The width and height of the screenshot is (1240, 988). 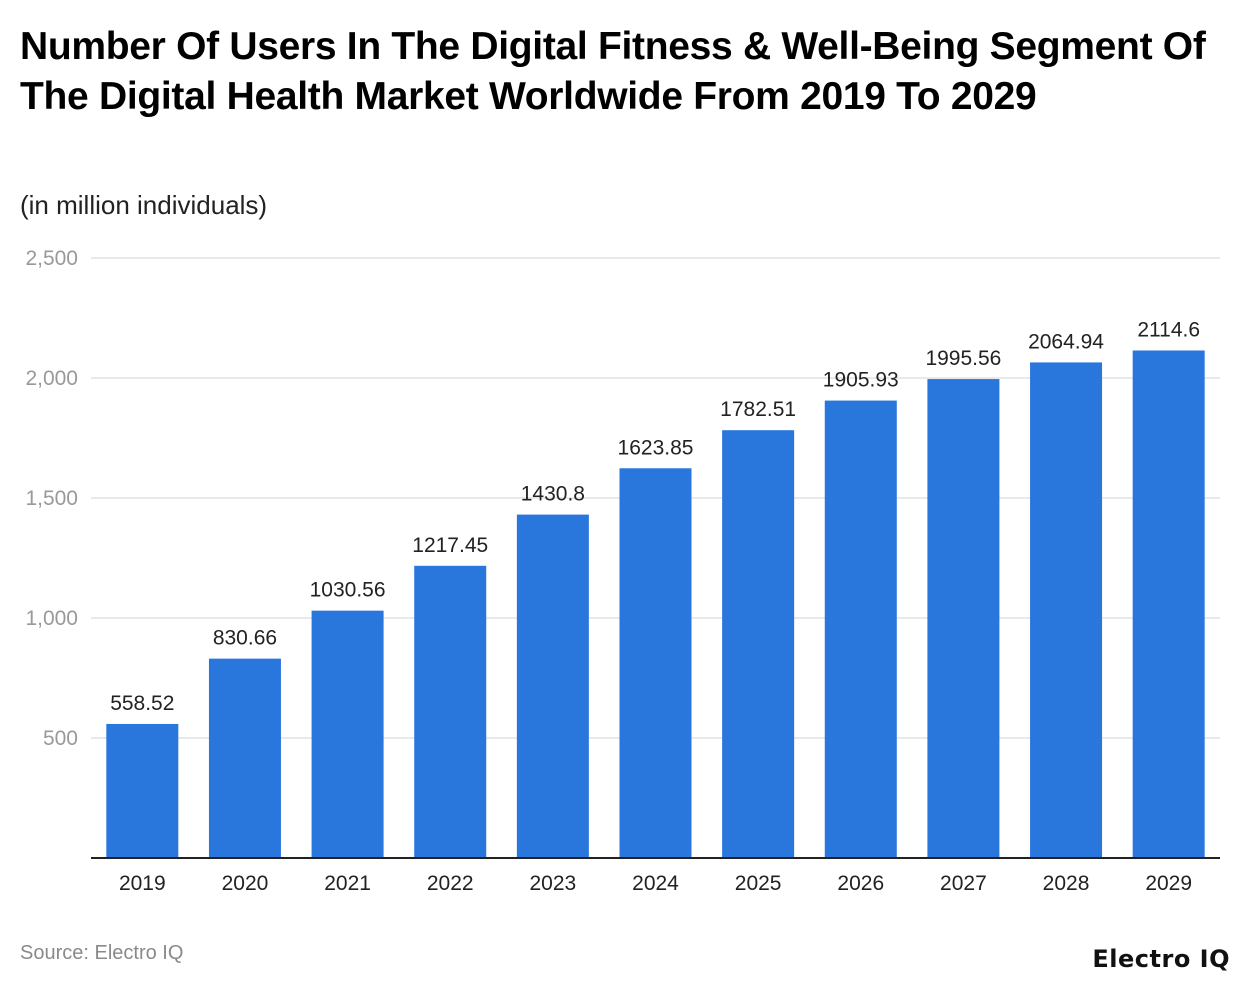 What do you see at coordinates (347, 734) in the screenshot?
I see `bar-2021` at bounding box center [347, 734].